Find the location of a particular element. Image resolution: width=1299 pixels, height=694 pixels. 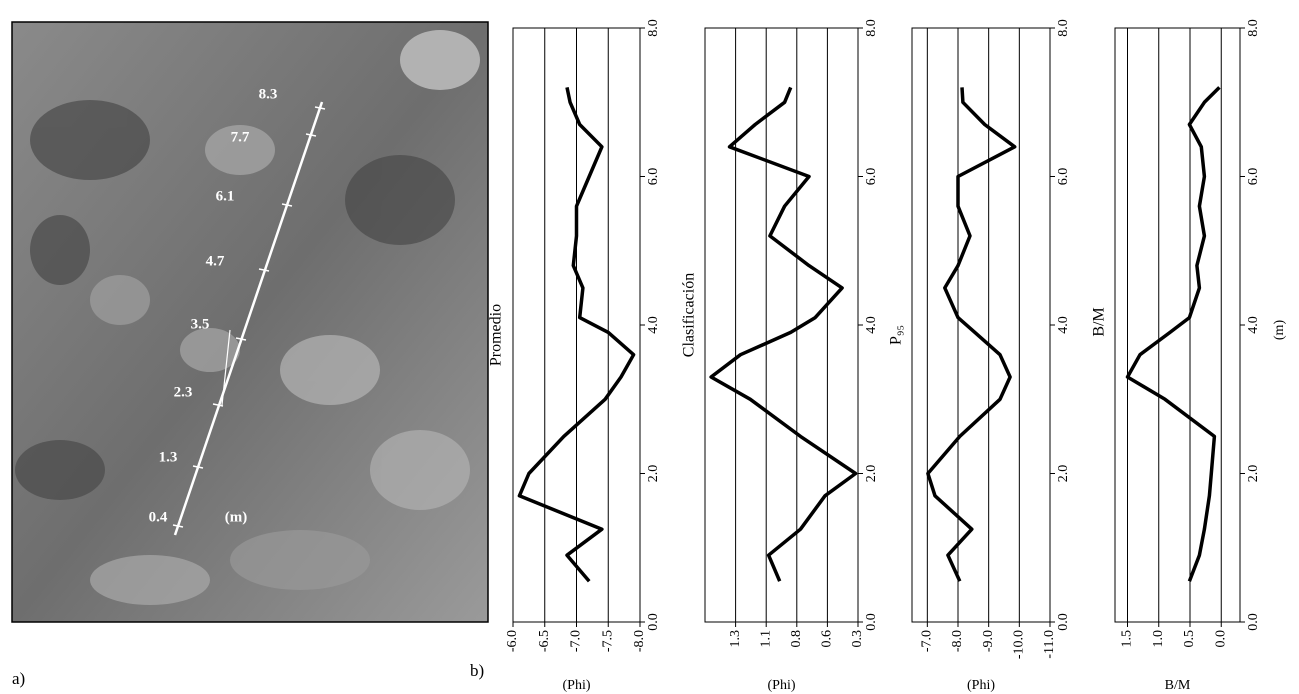

chart-title: P₉₅ is located at coordinates (896, 335).